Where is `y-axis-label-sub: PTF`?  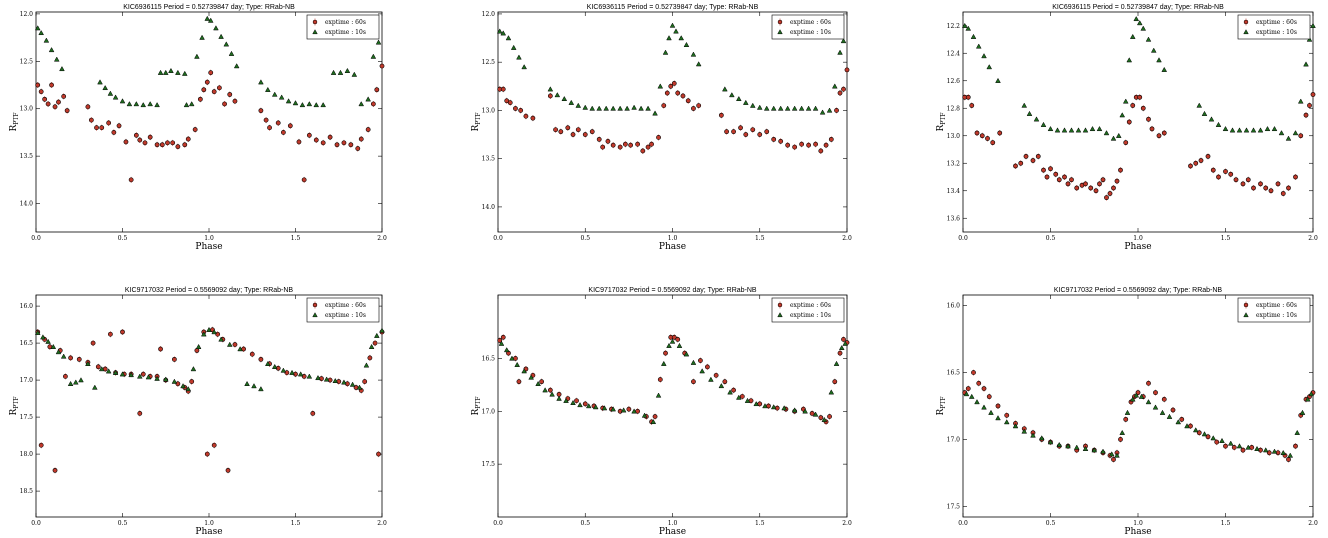 y-axis-label-sub: PTF is located at coordinates (16, 403).